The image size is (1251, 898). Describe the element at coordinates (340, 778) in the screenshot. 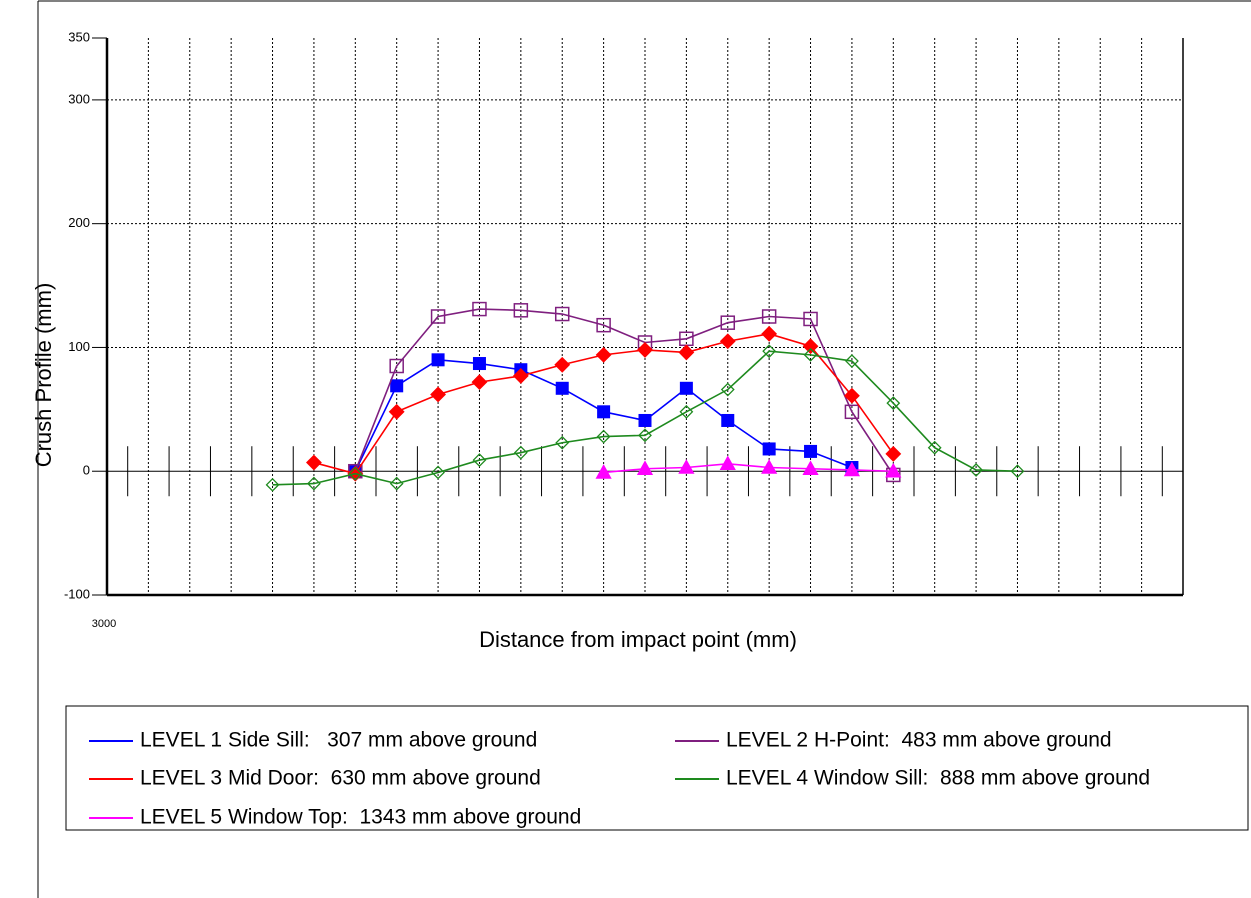

I see `legend-label: LEVEL 3 Mid Door: 630 mm above ground` at that location.